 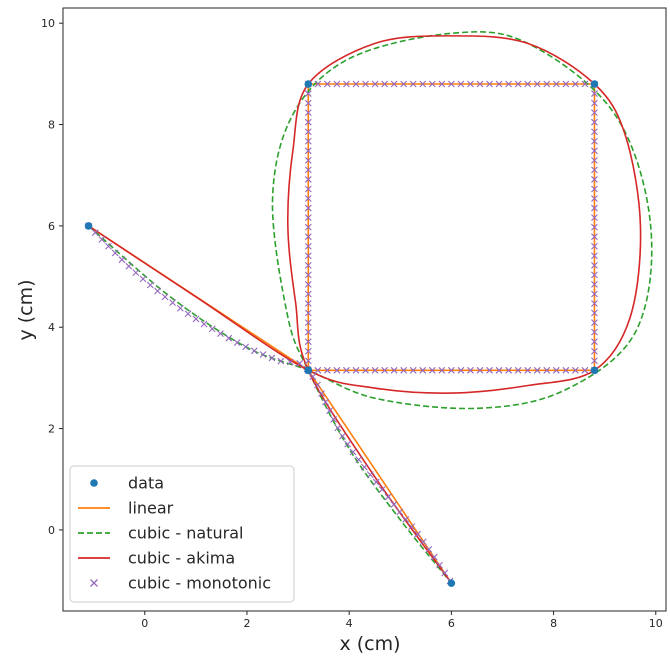 What do you see at coordinates (185, 533) in the screenshot?
I see `legend-entry-label: cubic - natural` at bounding box center [185, 533].